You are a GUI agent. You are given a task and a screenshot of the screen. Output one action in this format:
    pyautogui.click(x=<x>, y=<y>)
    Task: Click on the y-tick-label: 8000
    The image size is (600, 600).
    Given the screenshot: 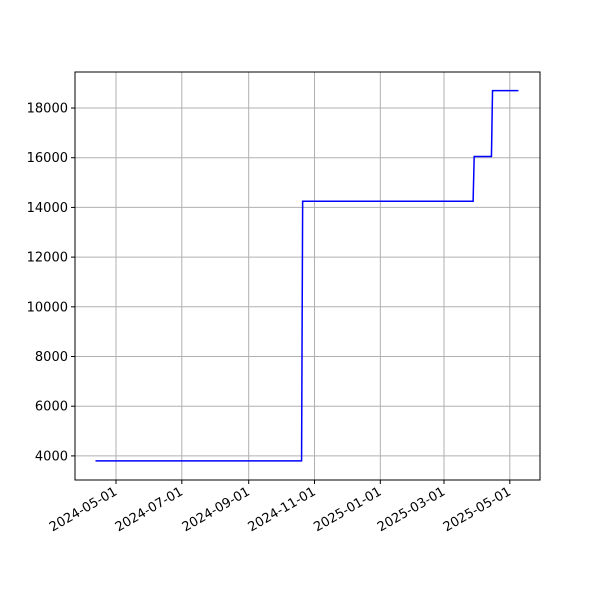 What is the action you would take?
    pyautogui.click(x=51, y=357)
    